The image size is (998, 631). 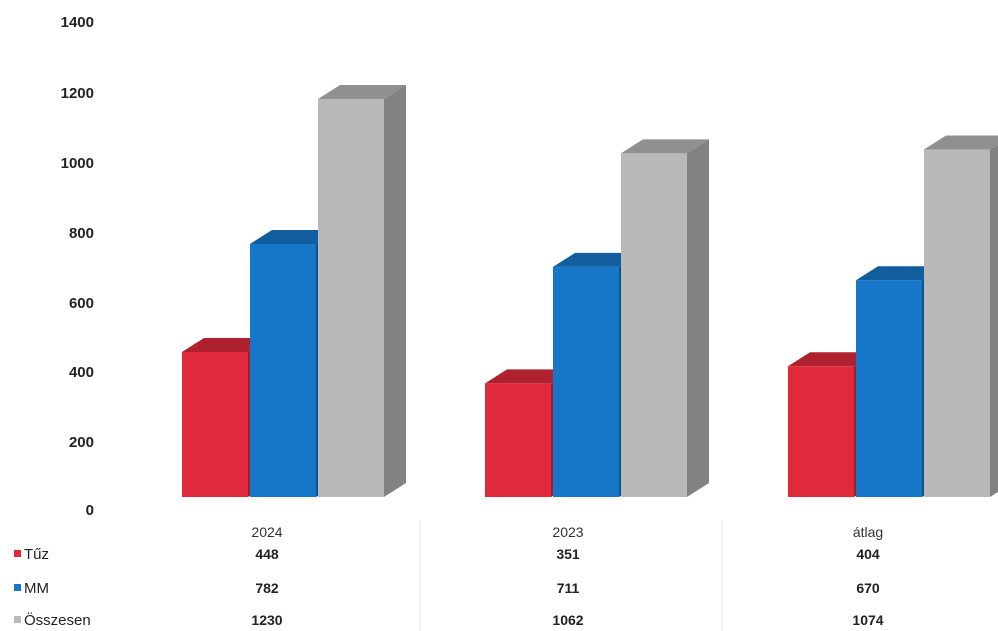 What do you see at coordinates (57, 620) in the screenshot?
I see `legend-label: Összesen` at bounding box center [57, 620].